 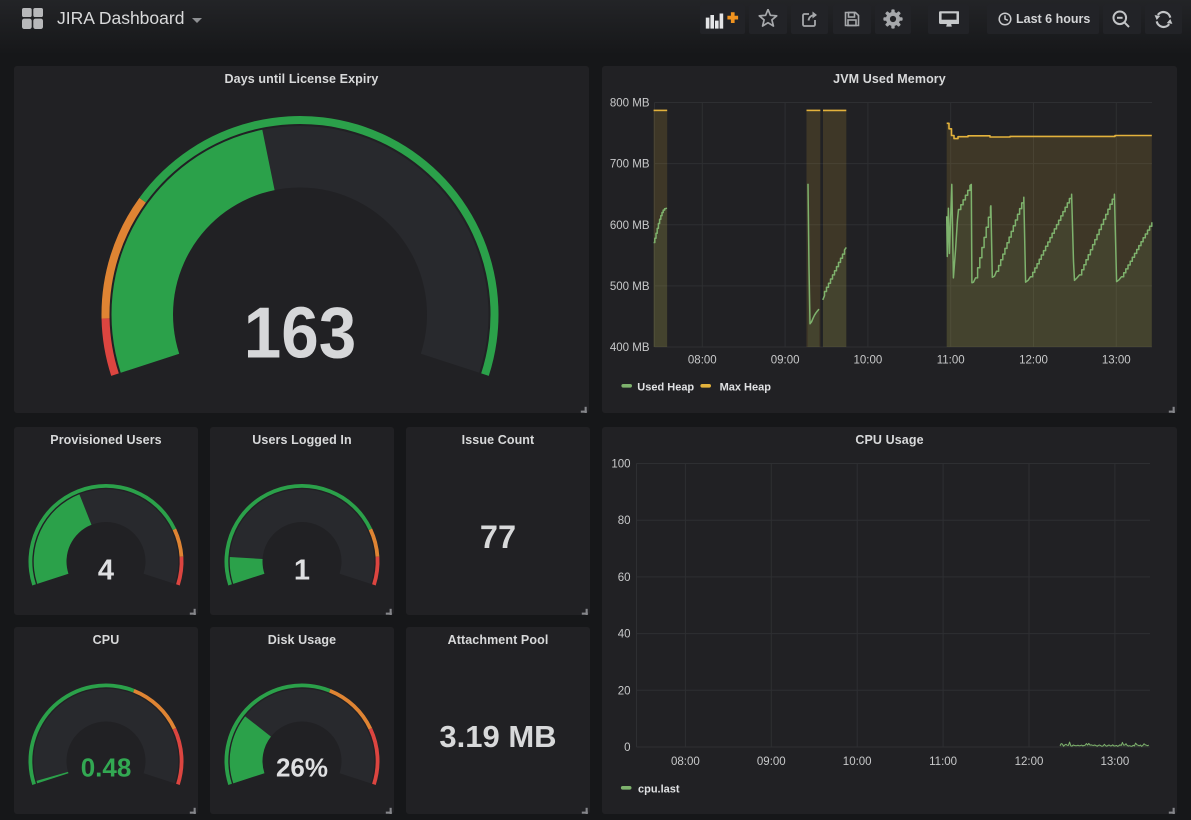 I want to click on svg-text: Max Heap, so click(x=746, y=388).